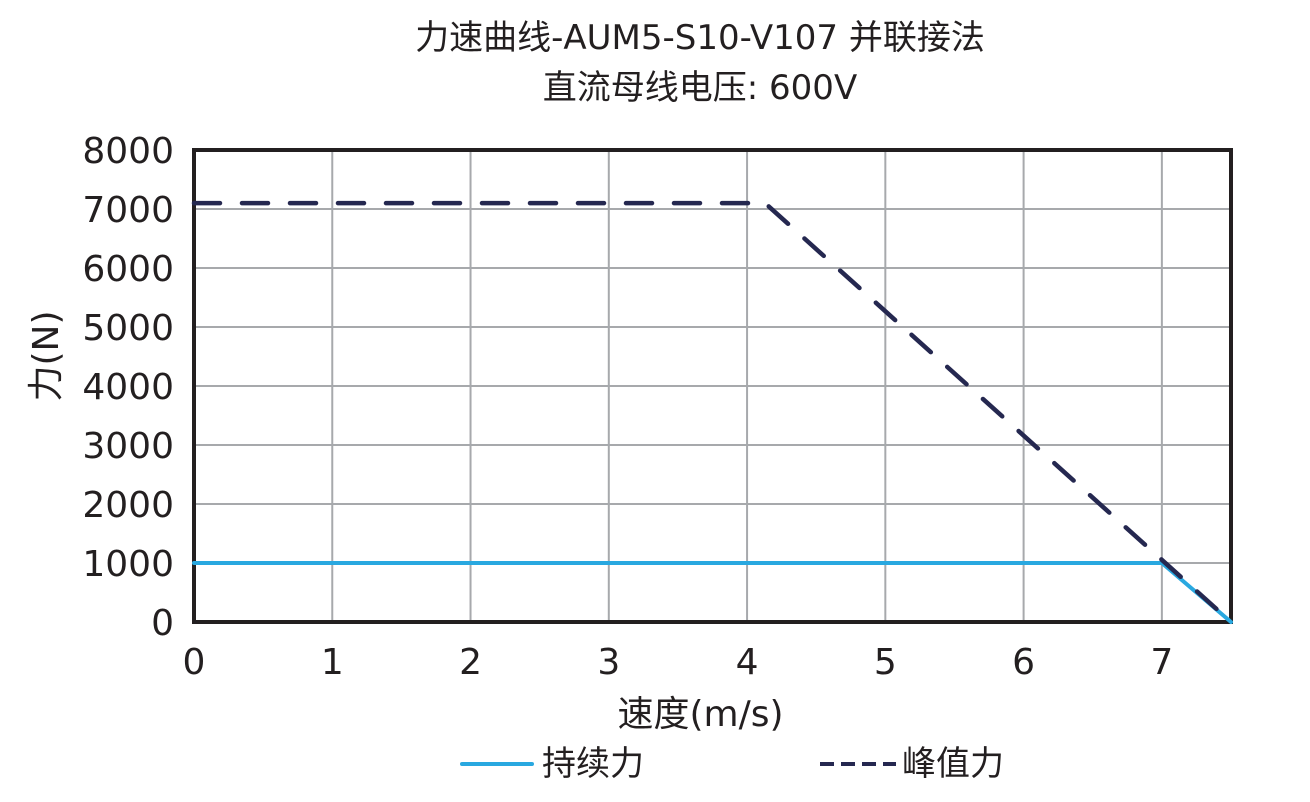 The width and height of the screenshot is (1310, 802). Describe the element at coordinates (128, 269) in the screenshot. I see `y-tick-label: 6000` at that location.